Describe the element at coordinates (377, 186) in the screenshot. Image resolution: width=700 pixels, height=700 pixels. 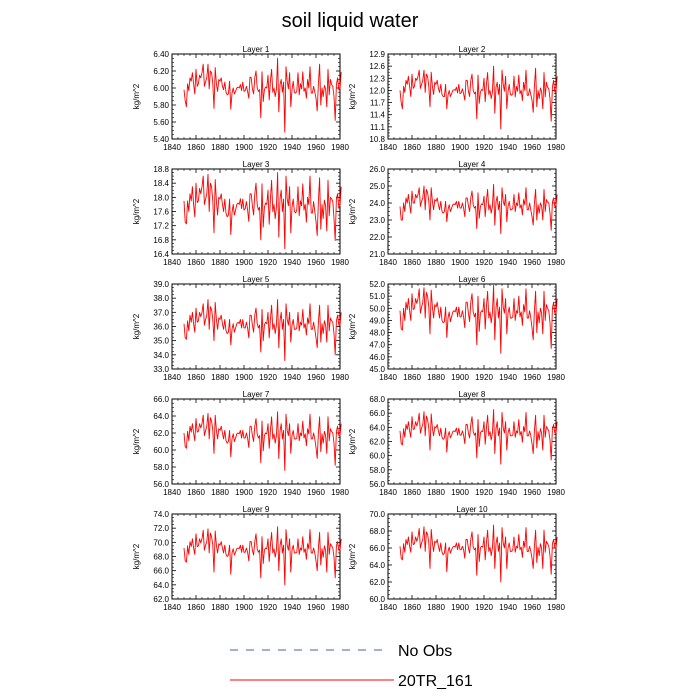
I see `y-tick-label: 25.0` at that location.